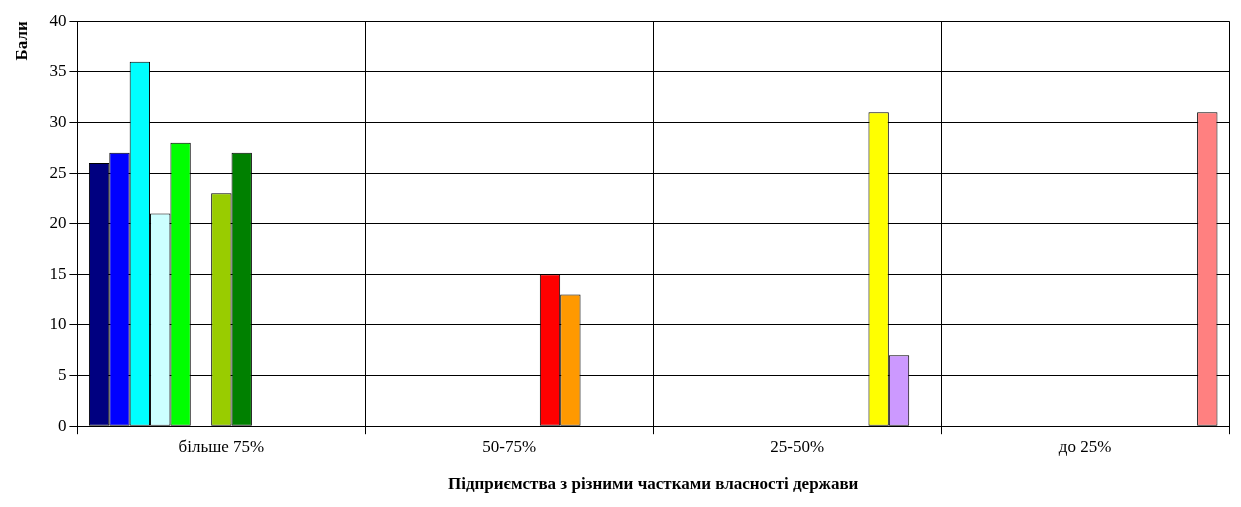  I want to click on y-tick-label: 25, so click(58, 172).